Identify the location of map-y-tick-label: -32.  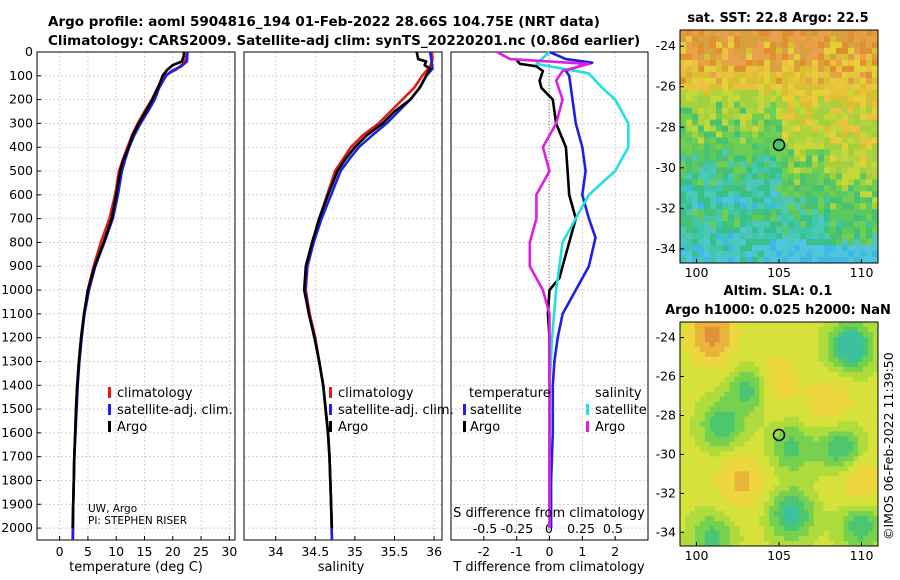
(666, 492).